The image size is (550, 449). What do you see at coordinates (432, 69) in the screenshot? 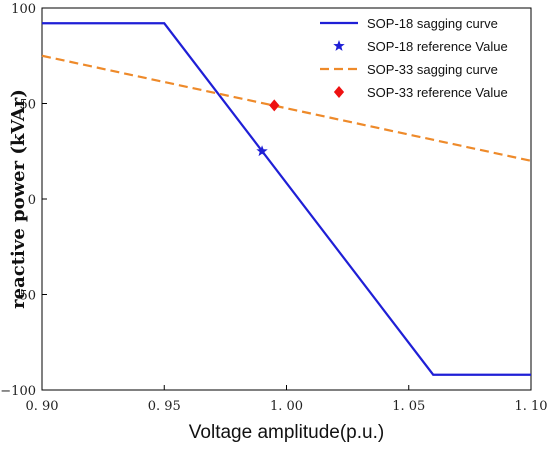
I see `legend-label-3: SOP-33 sagging curve` at bounding box center [432, 69].